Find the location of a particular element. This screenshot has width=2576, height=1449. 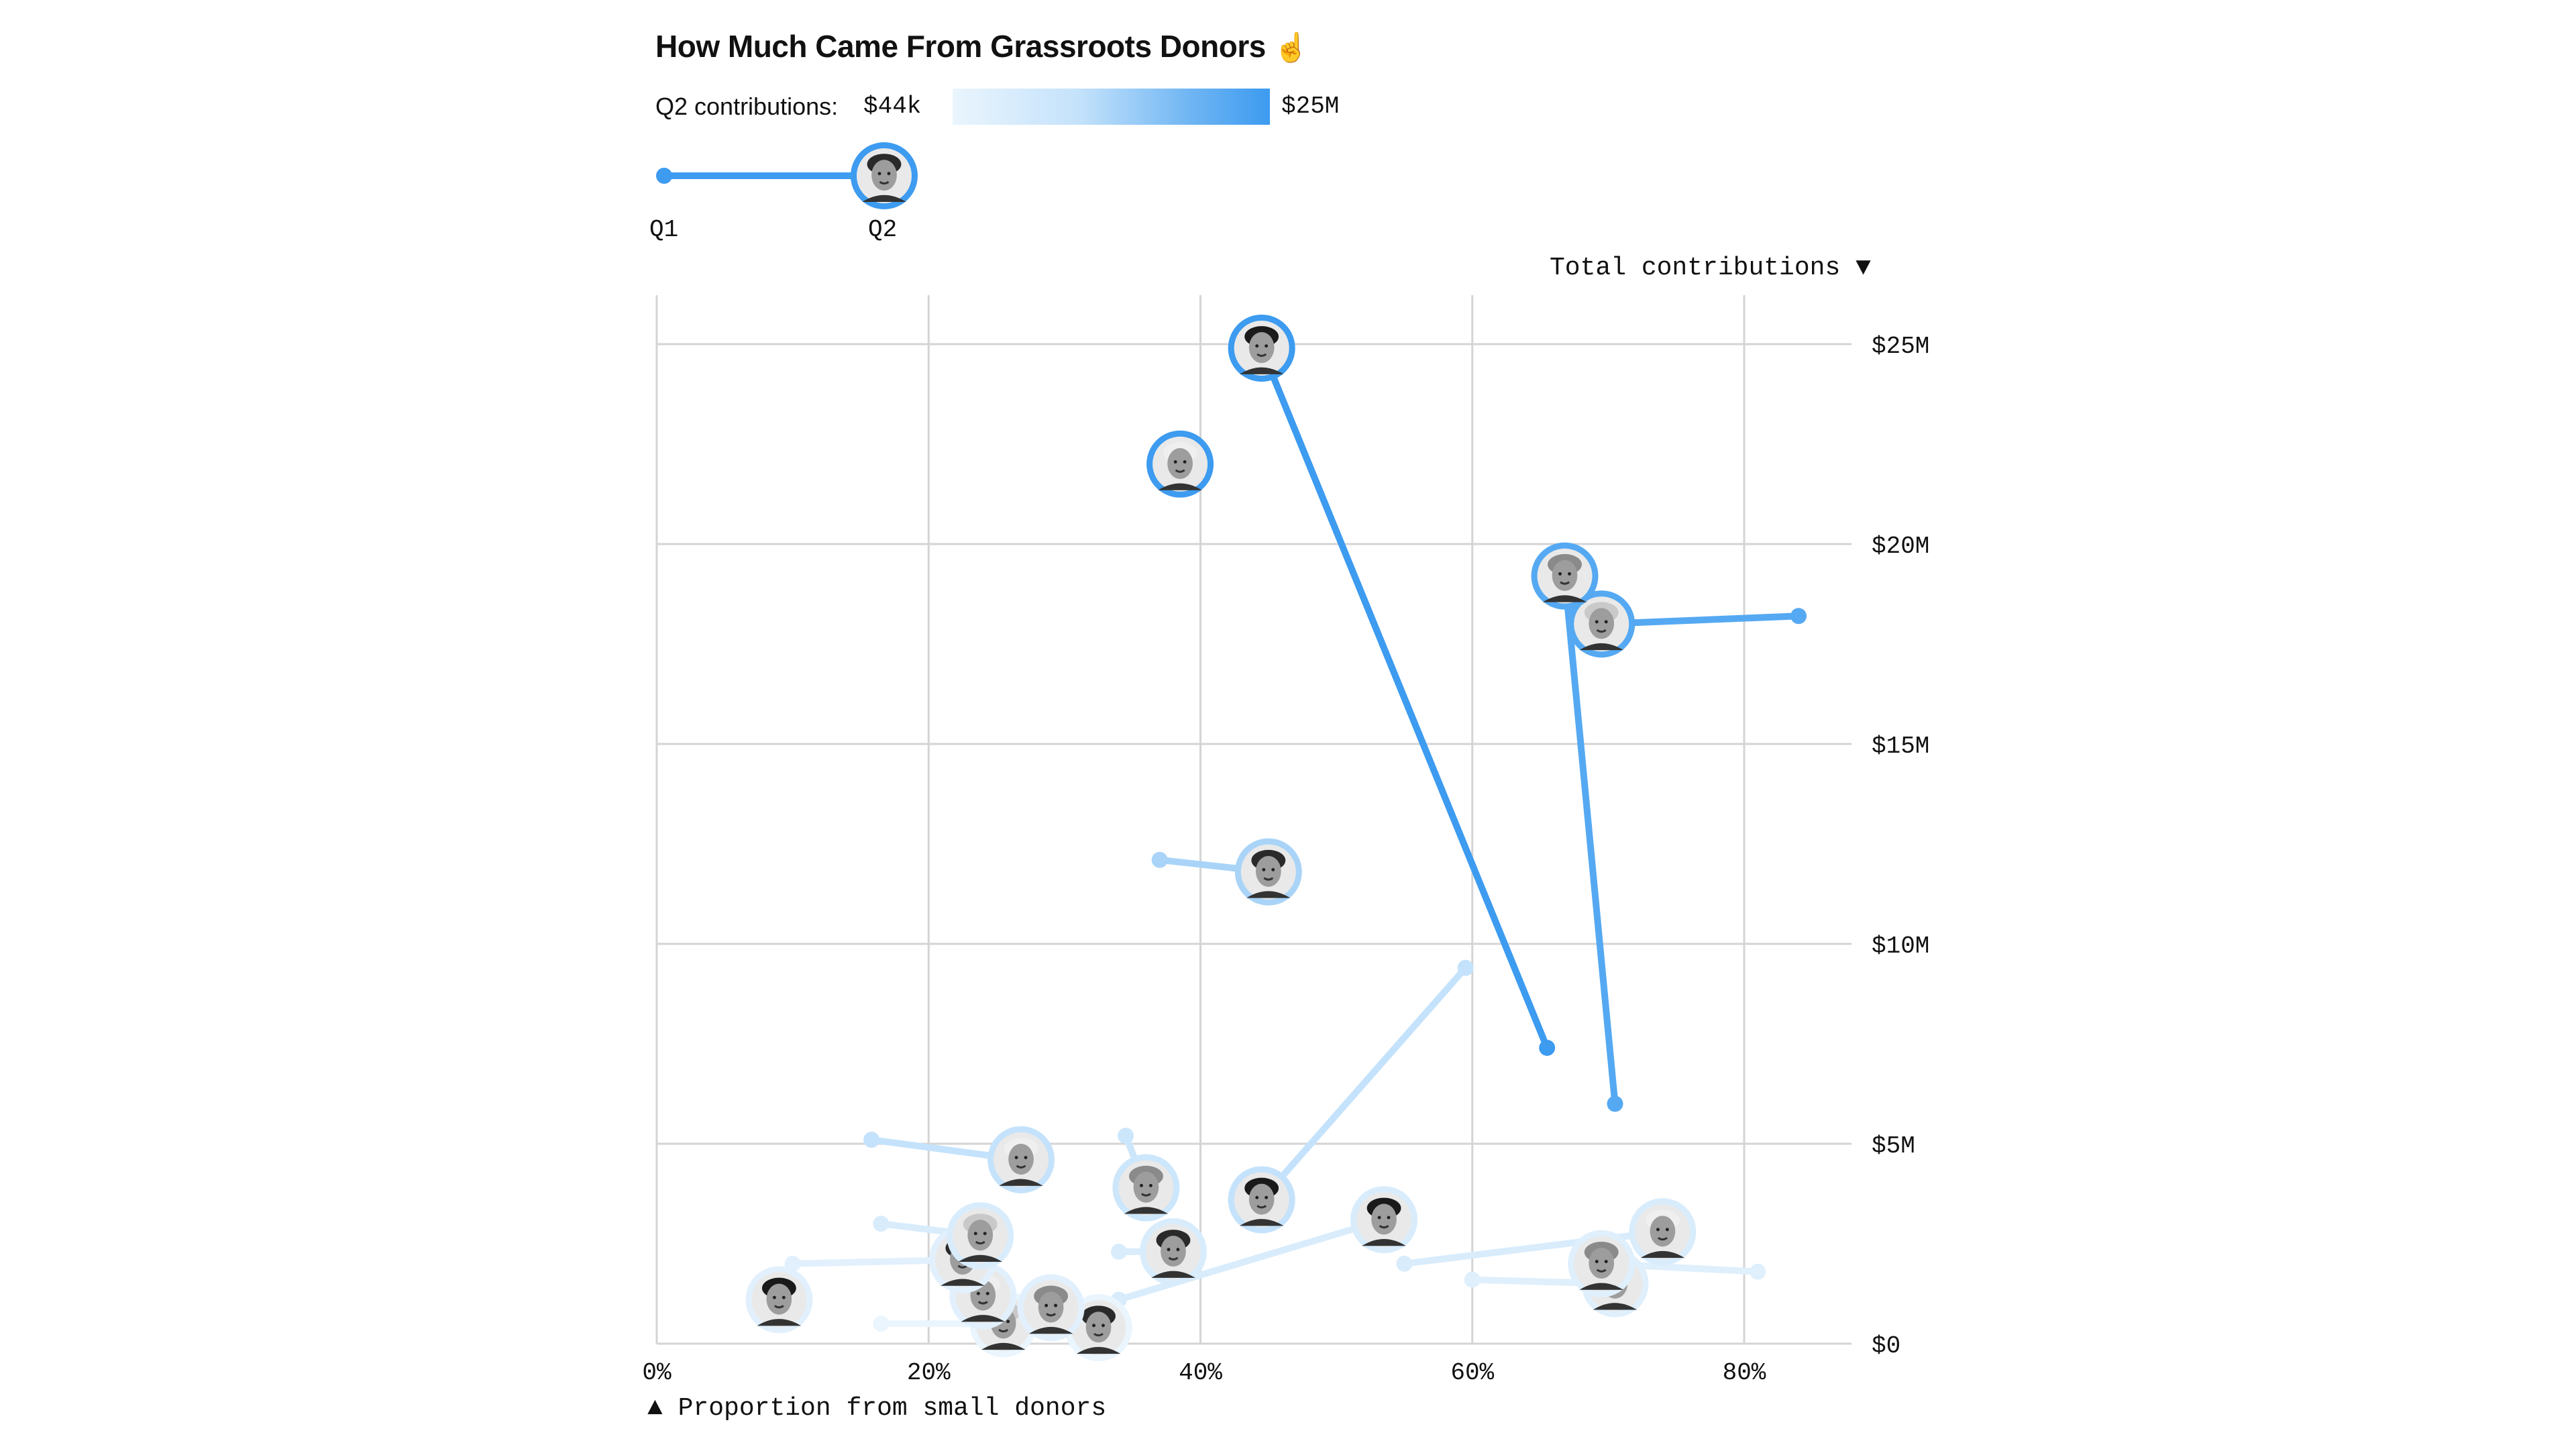

x-tick-label: 20% is located at coordinates (929, 1373).